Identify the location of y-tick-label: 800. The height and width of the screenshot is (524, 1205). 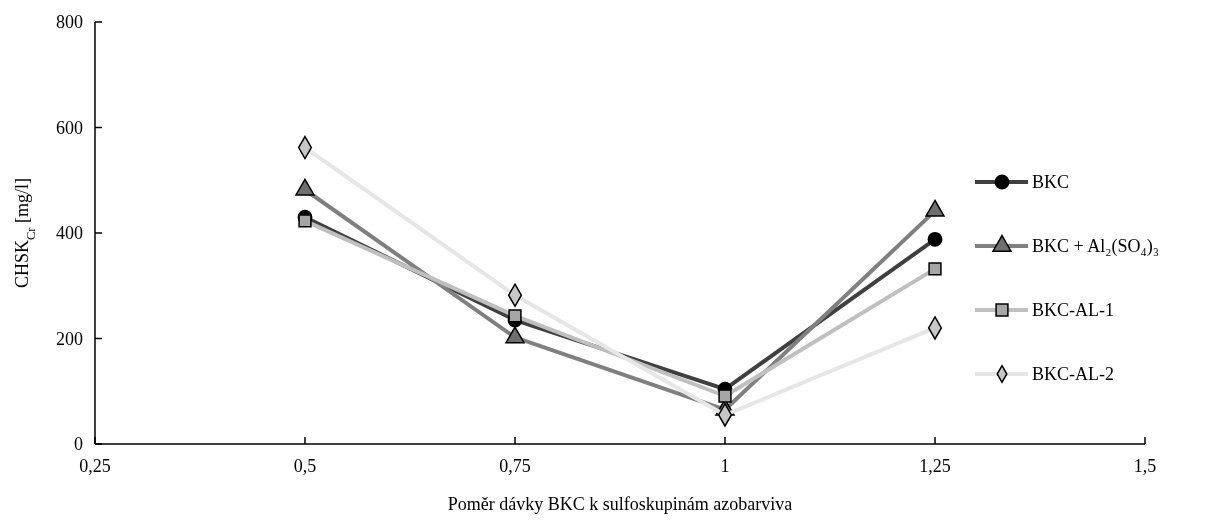
(69, 22).